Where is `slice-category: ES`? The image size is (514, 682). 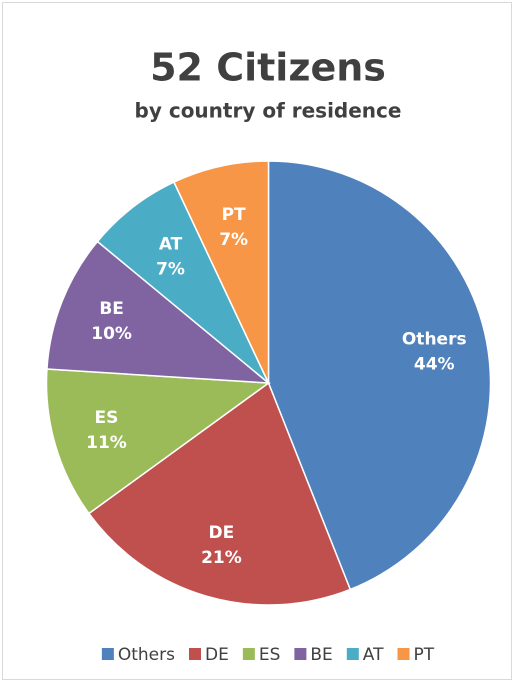 slice-category: ES is located at coordinates (107, 418).